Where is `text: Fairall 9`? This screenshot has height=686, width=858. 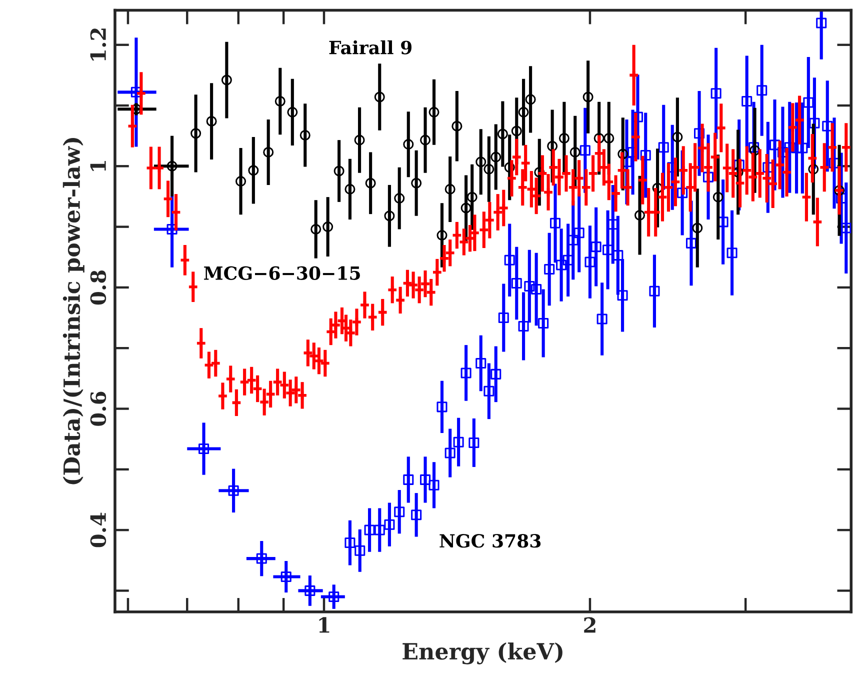 text: Fairall 9 is located at coordinates (370, 47).